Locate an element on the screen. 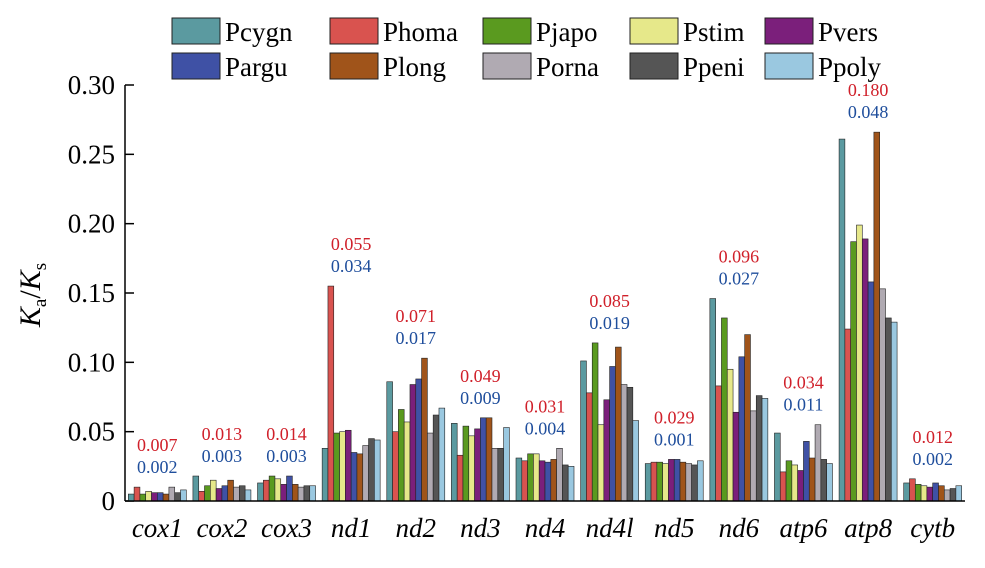 This screenshot has width=985, height=568. x-tick-label: nd3 is located at coordinates (480, 528).